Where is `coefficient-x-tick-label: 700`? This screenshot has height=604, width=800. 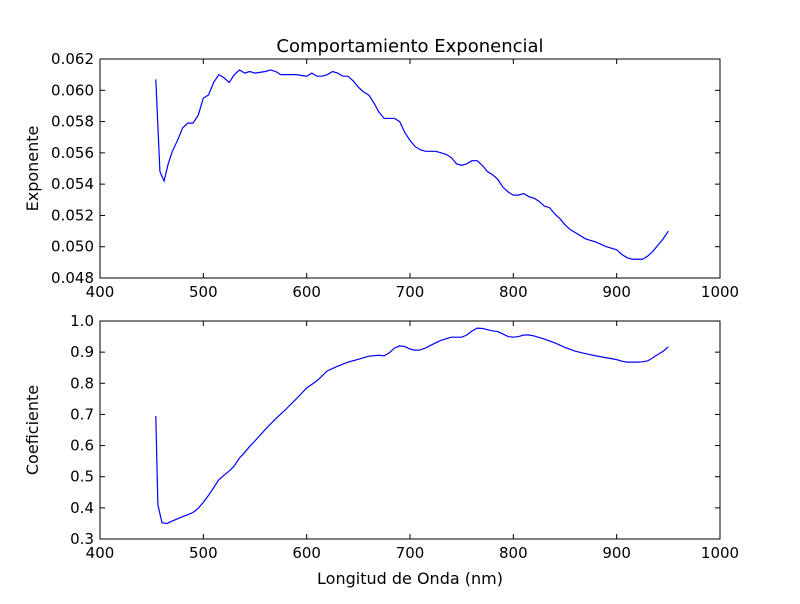
coefficient-x-tick-label: 700 is located at coordinates (410, 553).